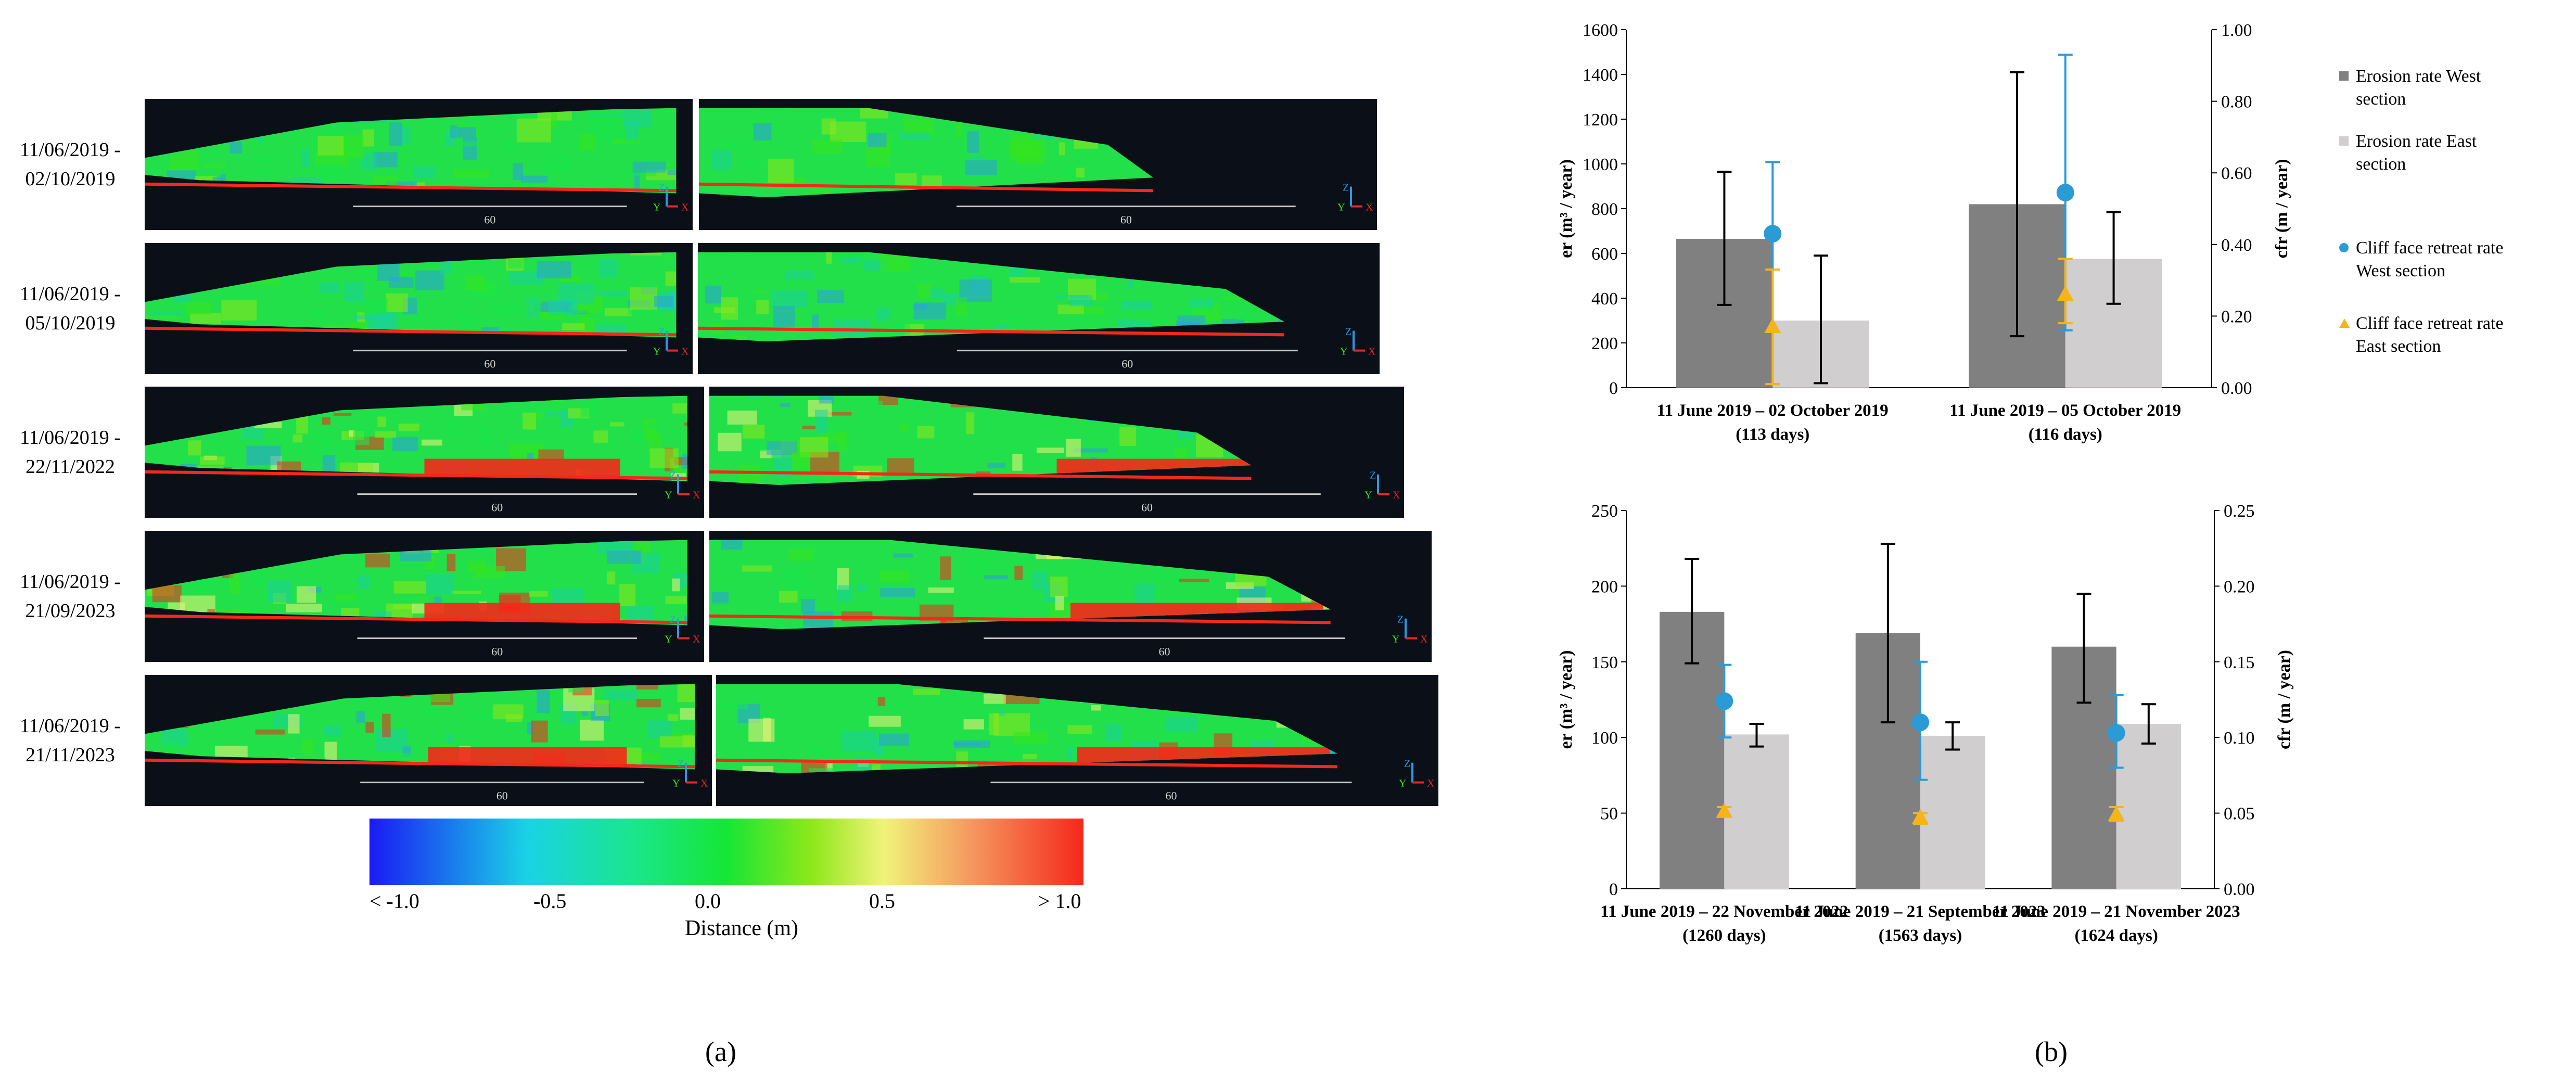  I want to click on category-label: 11 June 2019 – 21 September 2023, so click(1920, 912).